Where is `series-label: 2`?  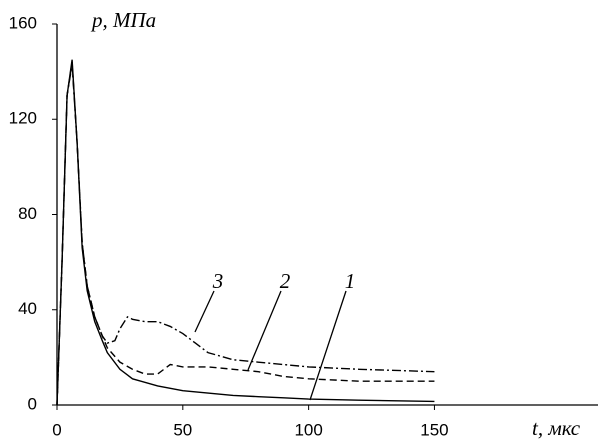 series-label: 2 is located at coordinates (285, 281).